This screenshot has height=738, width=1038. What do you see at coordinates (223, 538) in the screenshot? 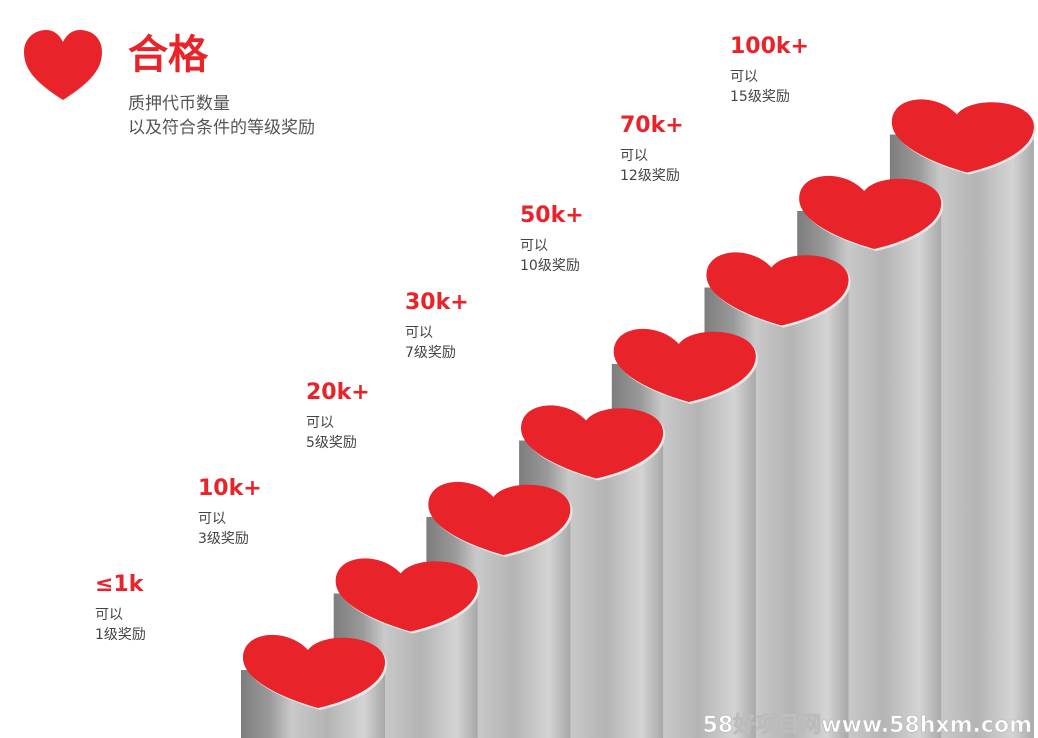
I see `tier-line: 3级奖励` at bounding box center [223, 538].